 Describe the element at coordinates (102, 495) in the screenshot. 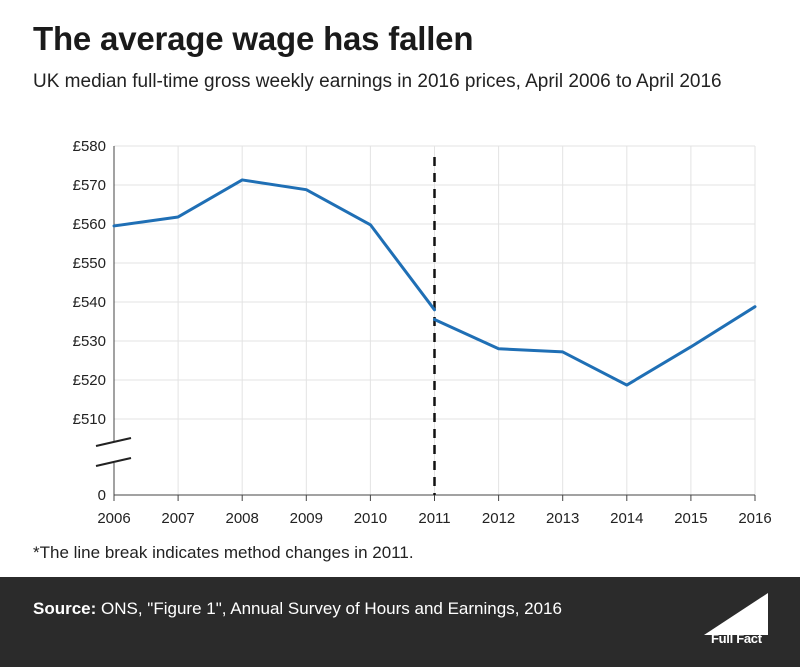

I see `y-tick-label: 0` at that location.